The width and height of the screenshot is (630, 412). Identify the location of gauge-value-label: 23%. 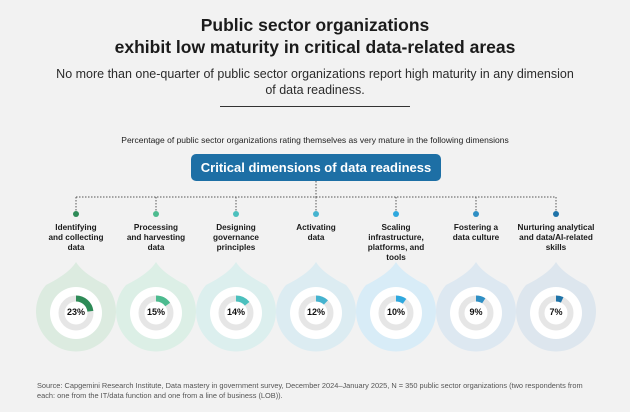
(75, 312).